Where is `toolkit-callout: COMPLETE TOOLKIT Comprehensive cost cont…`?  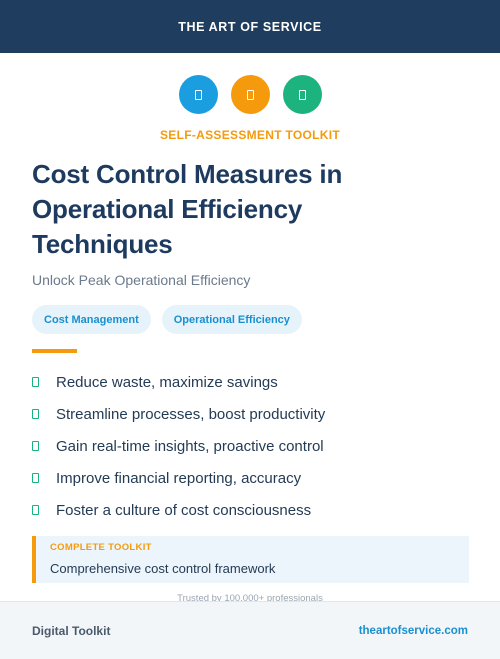 toolkit-callout: COMPLETE TOOLKIT Comprehensive cost cont… is located at coordinates (250, 559).